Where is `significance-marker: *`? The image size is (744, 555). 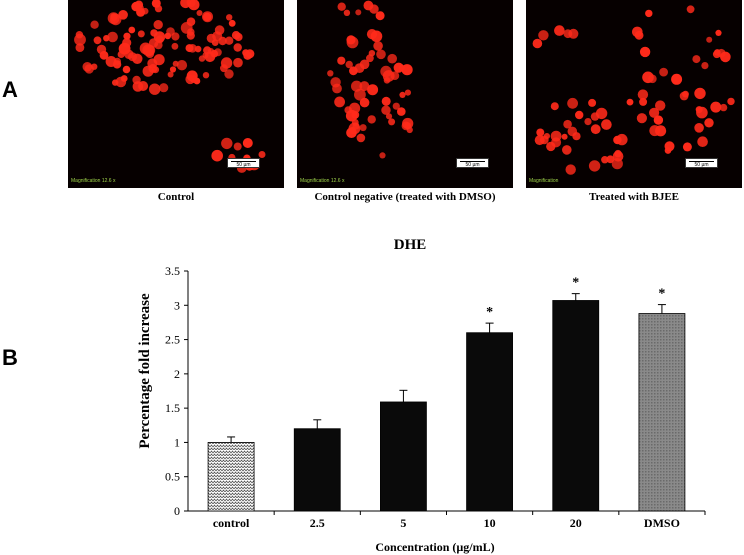
significance-marker: * is located at coordinates (661, 294).